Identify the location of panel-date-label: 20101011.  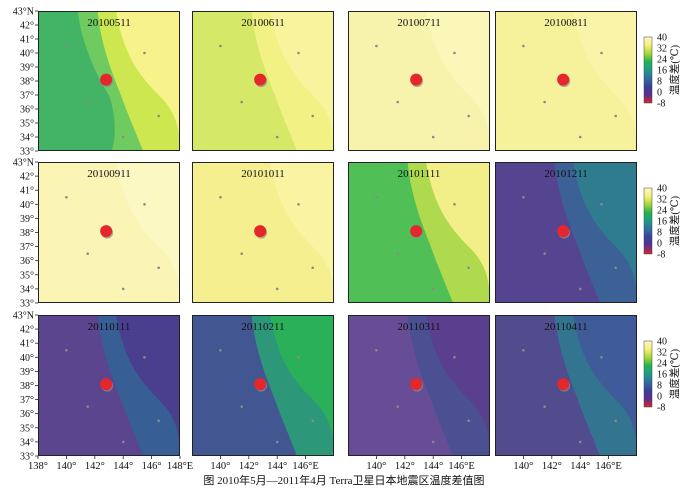
(263, 174).